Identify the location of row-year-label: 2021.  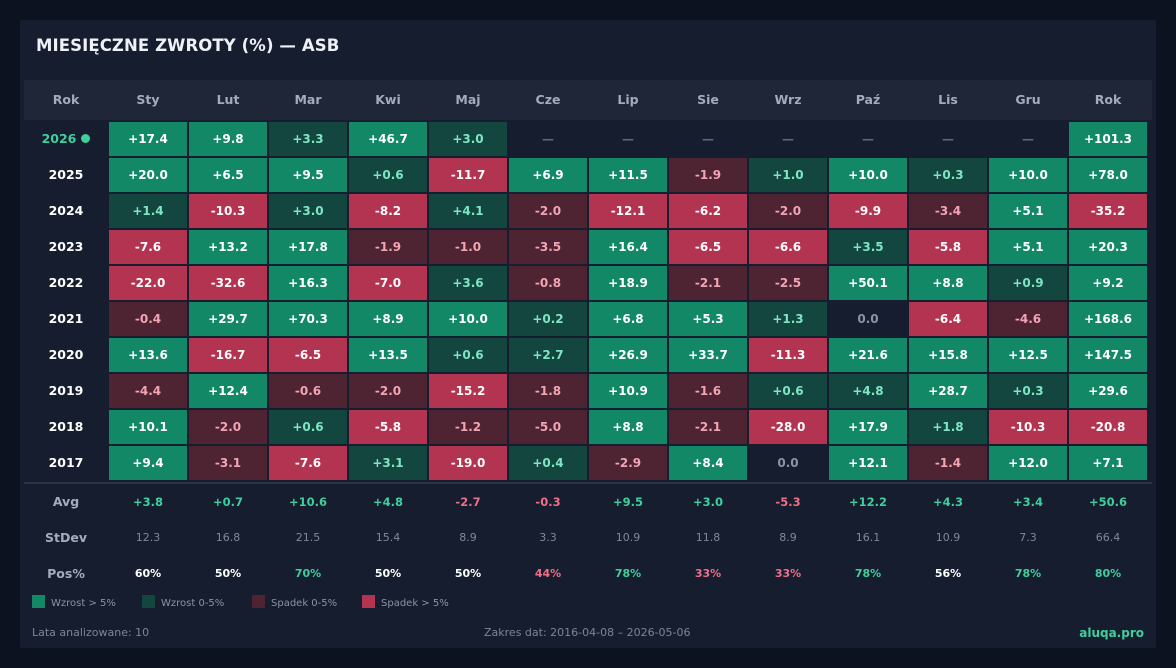
(66, 319).